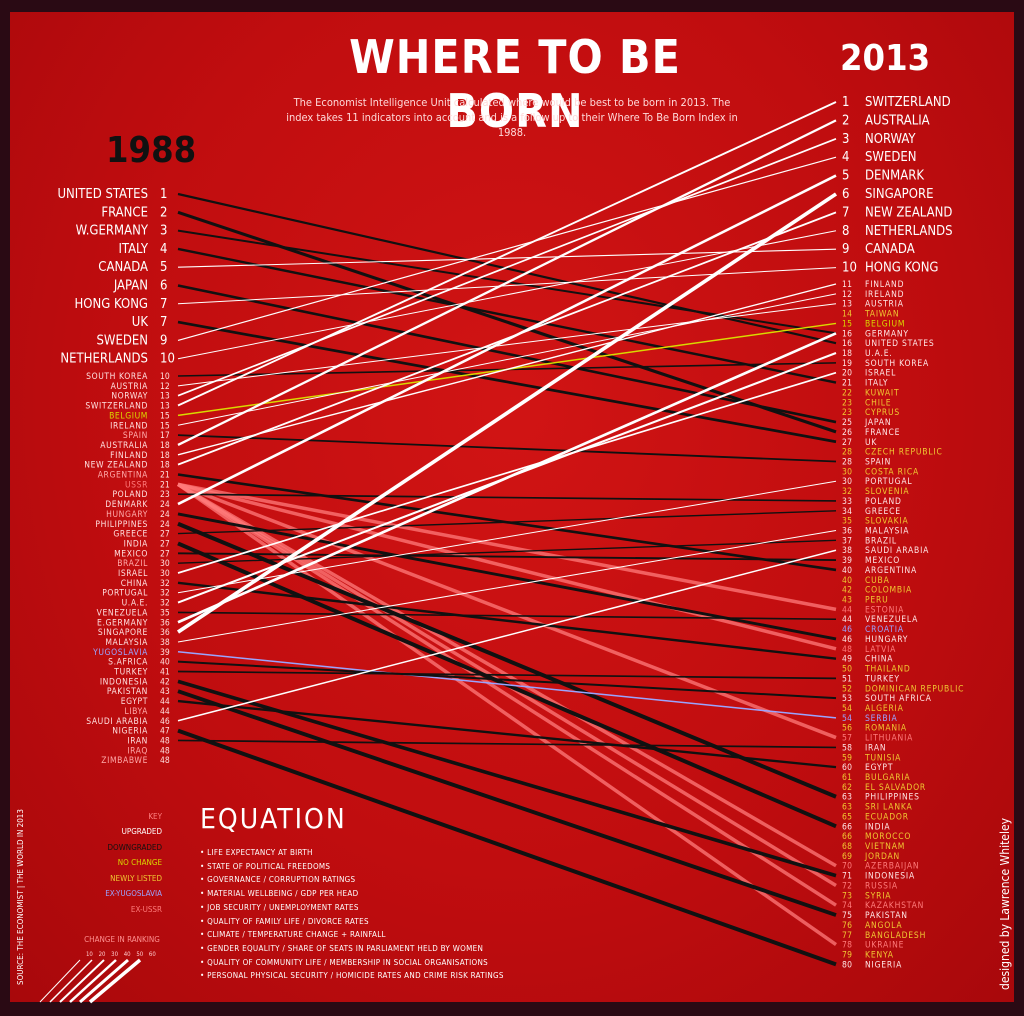 This screenshot has width=1024, height=1016. What do you see at coordinates (165, 722) in the screenshot?
I see `label-1988-rank: 46` at bounding box center [165, 722].